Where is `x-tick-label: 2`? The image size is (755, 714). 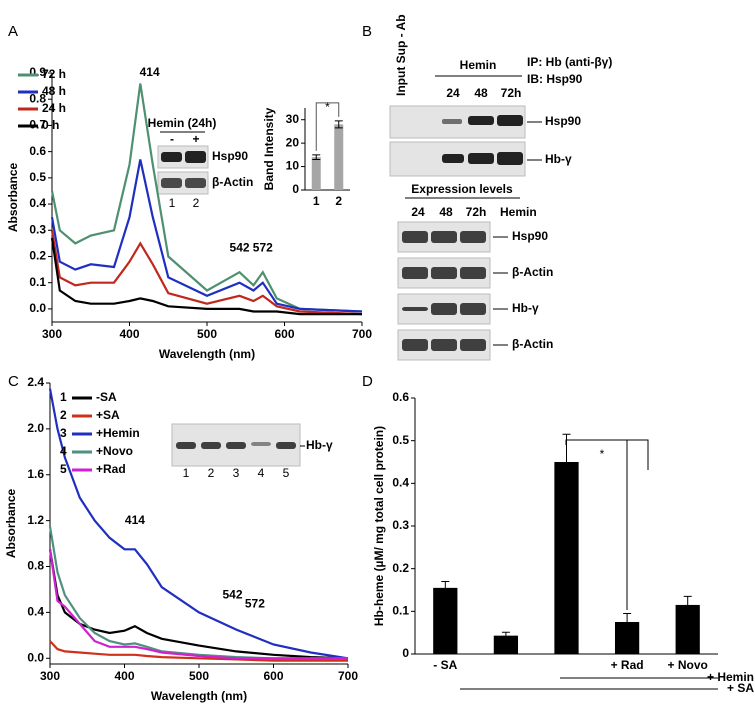
x-tick-label: 2 is located at coordinates (338, 201).